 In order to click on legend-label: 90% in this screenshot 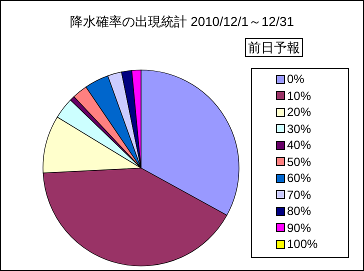, I will do `click(299, 227)`.